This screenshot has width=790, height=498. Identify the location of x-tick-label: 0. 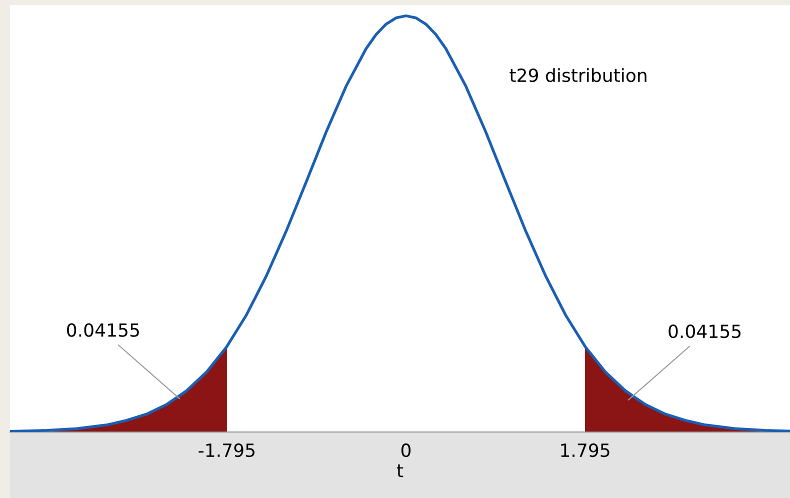
(406, 450).